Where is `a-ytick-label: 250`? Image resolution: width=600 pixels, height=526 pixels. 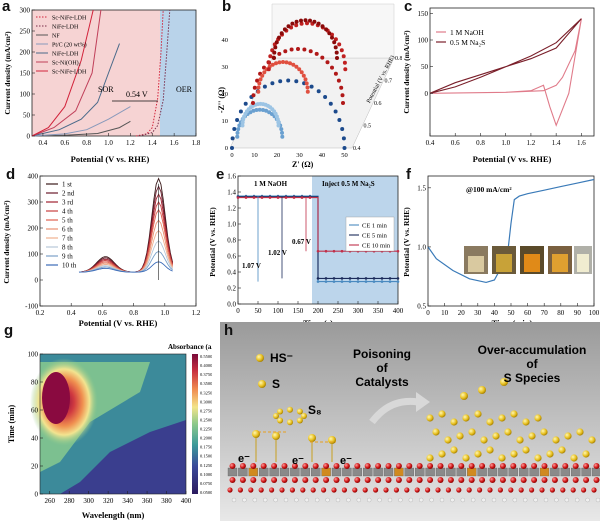
a-ytick-label: 250 is located at coordinates (25, 32).